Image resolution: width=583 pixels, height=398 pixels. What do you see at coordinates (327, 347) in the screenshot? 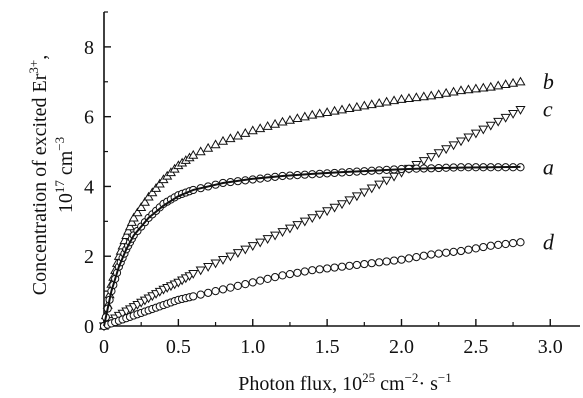
I see `x-tick-label: 1.5` at bounding box center [327, 347].